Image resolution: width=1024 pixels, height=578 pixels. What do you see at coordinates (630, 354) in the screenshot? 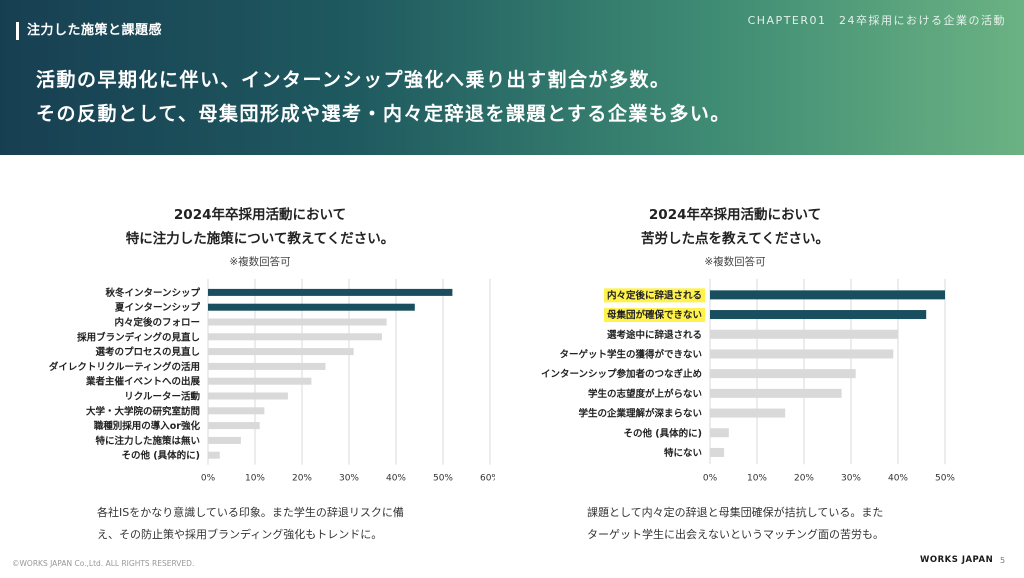
I see `right-chart-category-label: ターゲット学生の獲得ができない` at bounding box center [630, 354].